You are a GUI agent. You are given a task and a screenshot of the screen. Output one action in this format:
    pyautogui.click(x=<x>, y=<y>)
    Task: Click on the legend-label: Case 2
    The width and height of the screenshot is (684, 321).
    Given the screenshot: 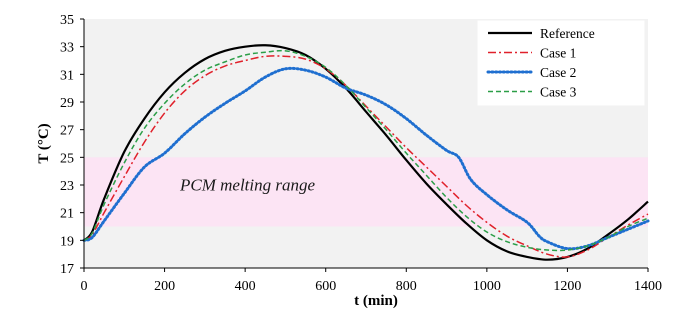 What is the action you would take?
    pyautogui.click(x=558, y=72)
    